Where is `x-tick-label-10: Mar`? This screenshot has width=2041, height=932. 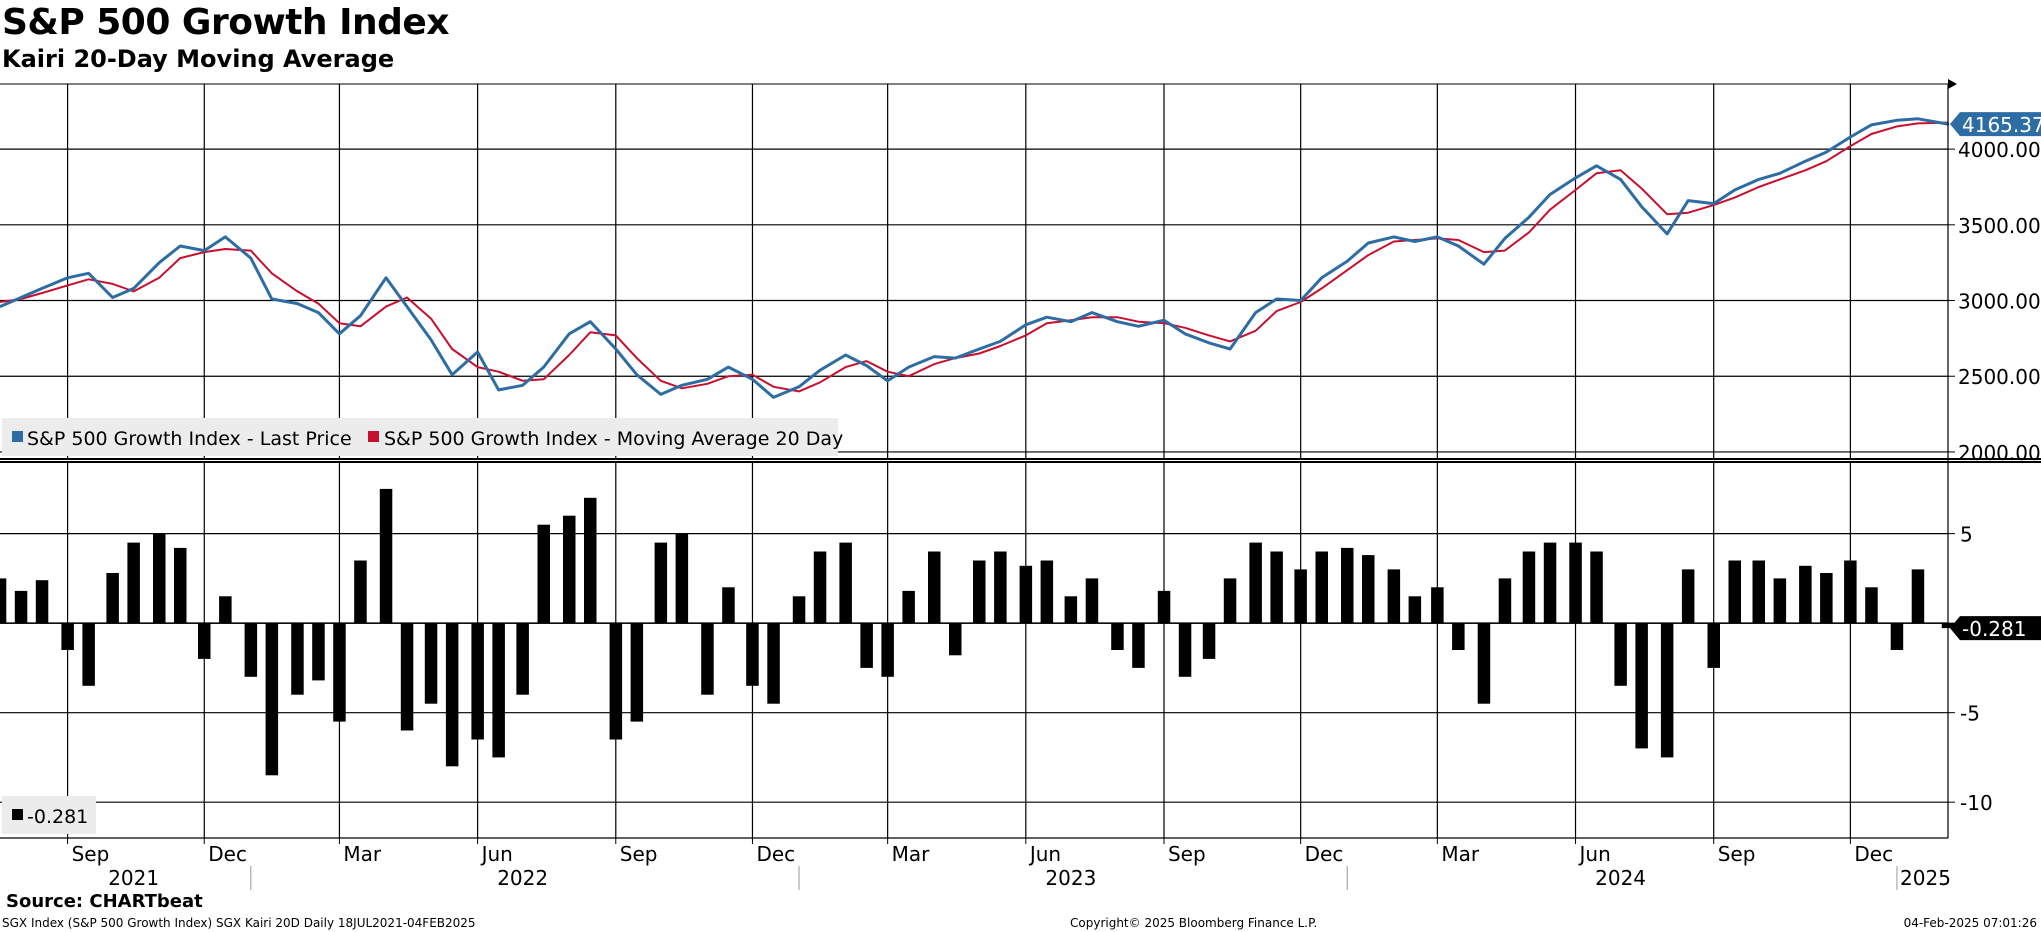 x-tick-label-10: Mar is located at coordinates (1460, 854).